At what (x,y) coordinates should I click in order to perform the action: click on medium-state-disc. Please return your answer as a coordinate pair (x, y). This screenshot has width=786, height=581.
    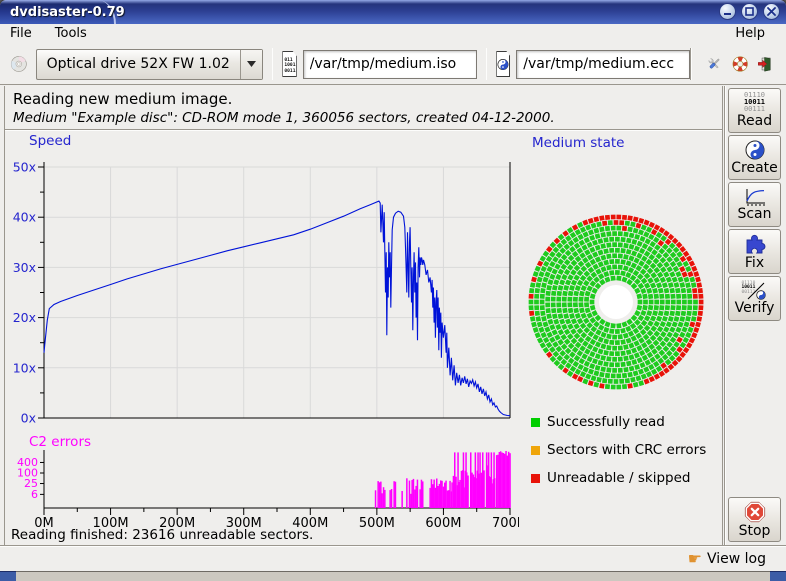
    Looking at the image, I should click on (616, 302).